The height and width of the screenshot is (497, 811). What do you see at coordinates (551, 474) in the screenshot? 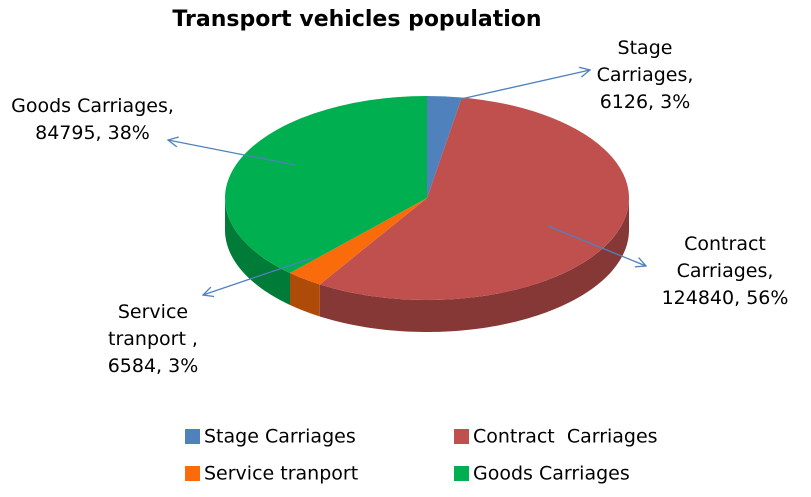
I see `legend-label: Goods Carriages` at bounding box center [551, 474].